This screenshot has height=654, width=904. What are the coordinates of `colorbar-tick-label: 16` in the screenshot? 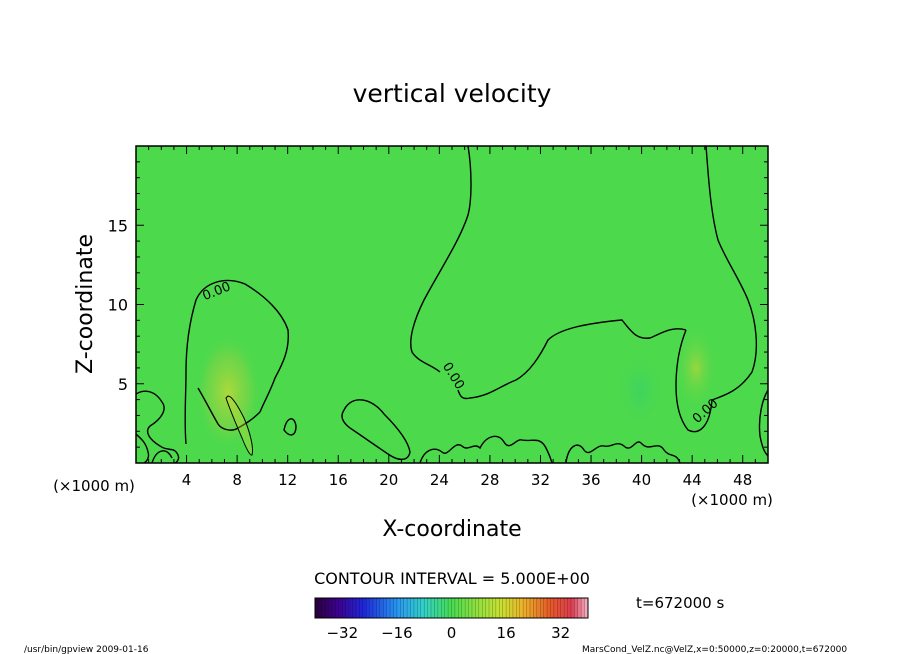 It's located at (506, 633).